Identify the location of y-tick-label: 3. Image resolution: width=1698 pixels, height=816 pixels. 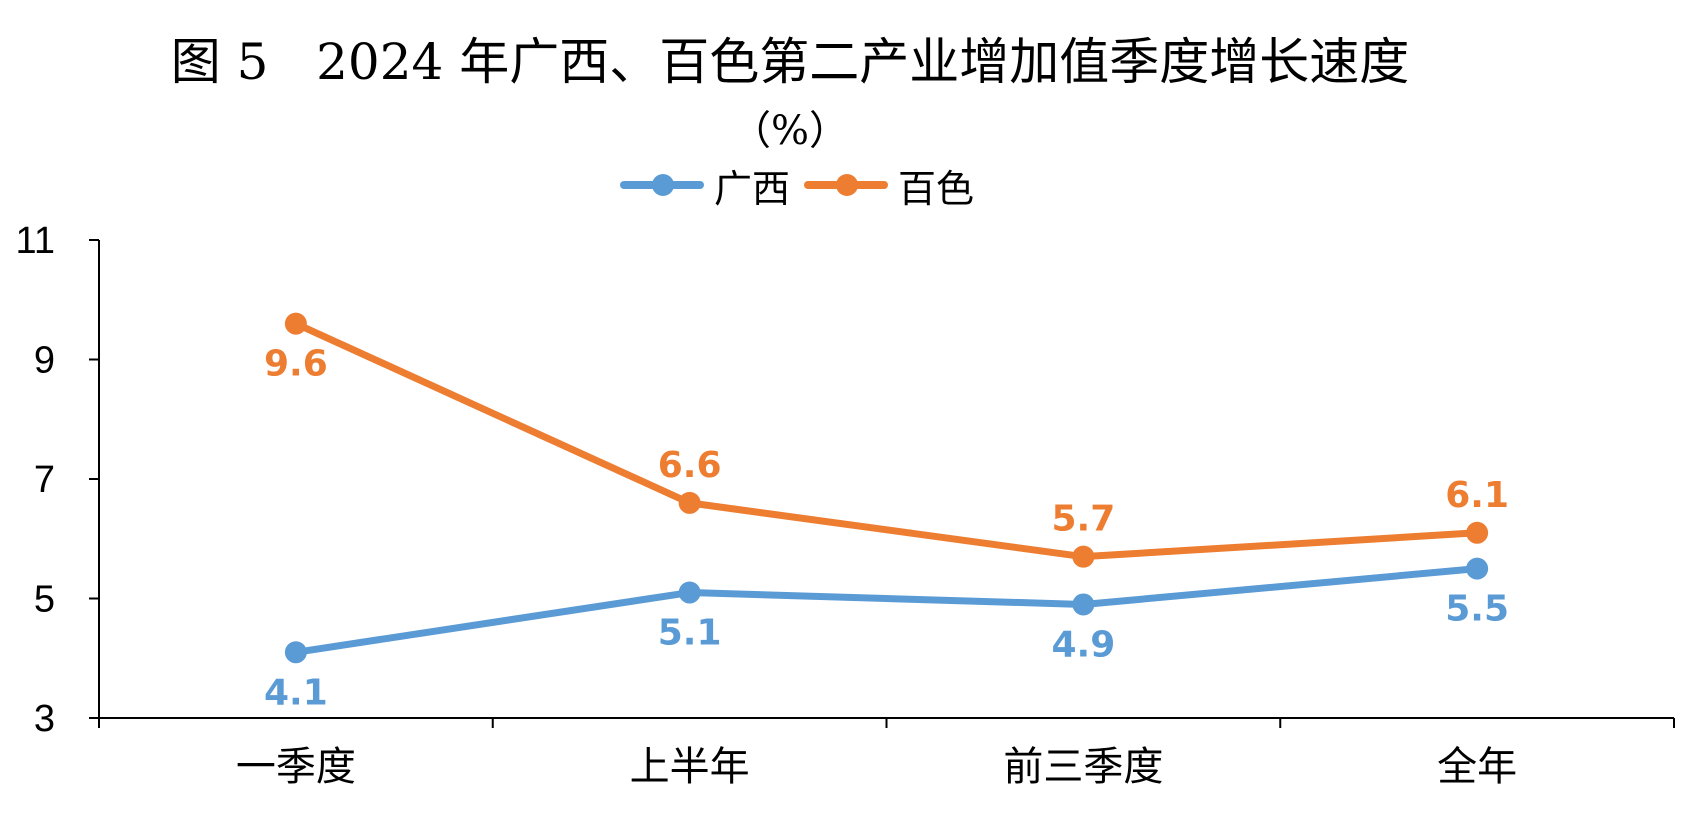
(44, 719).